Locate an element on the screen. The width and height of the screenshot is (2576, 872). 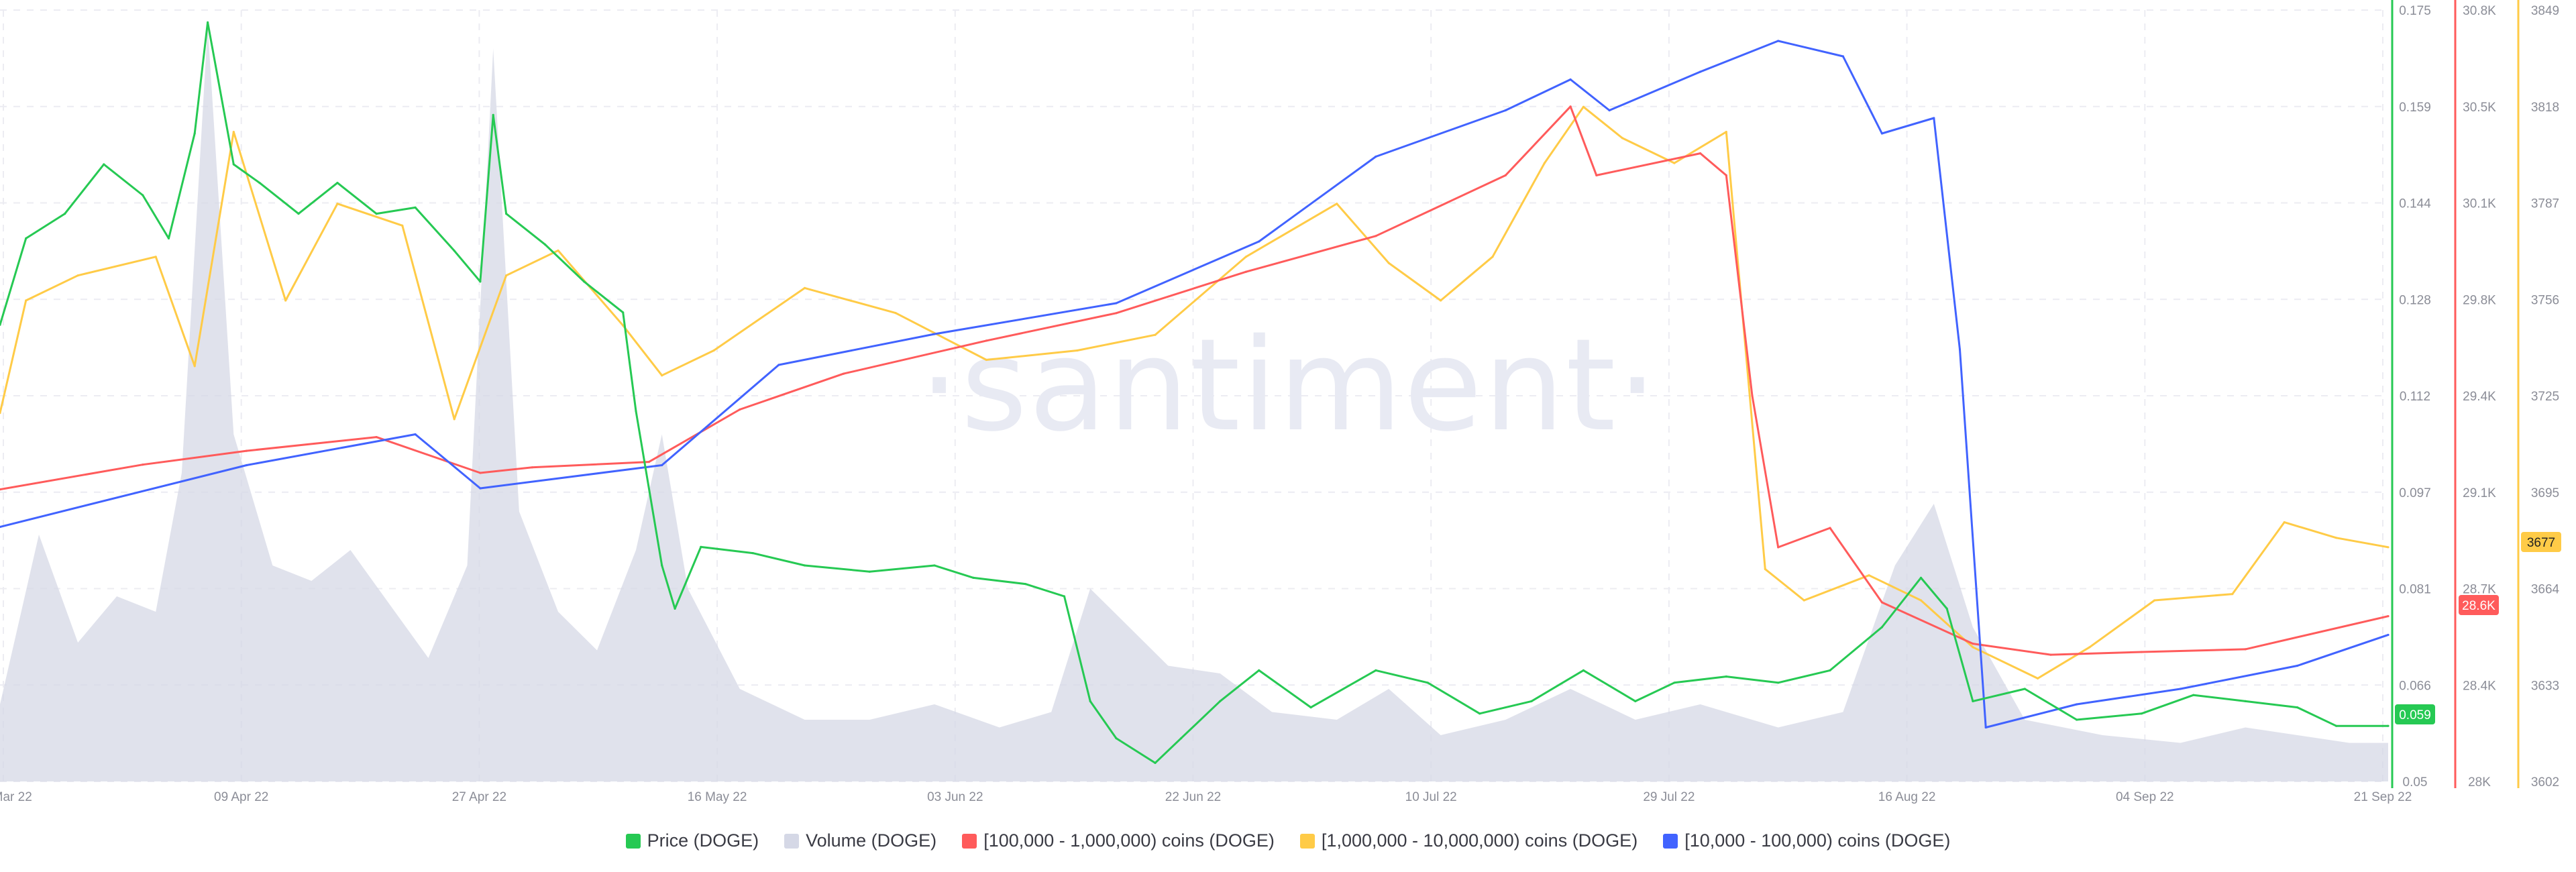
y-tick-label-holders-1m-10m: 3787 is located at coordinates (2545, 204).